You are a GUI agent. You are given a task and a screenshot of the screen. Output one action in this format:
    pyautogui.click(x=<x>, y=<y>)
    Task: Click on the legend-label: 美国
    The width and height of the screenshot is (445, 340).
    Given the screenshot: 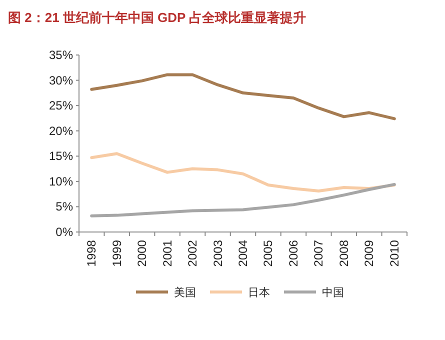 What is the action you would take?
    pyautogui.click(x=185, y=292)
    